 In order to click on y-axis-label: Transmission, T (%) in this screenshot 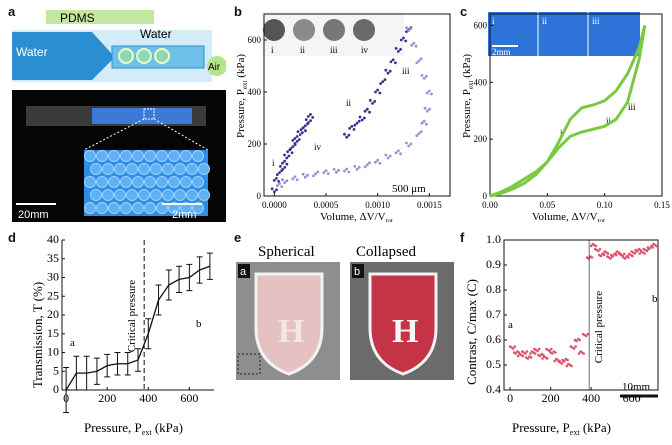, I will do `click(37, 335)`.